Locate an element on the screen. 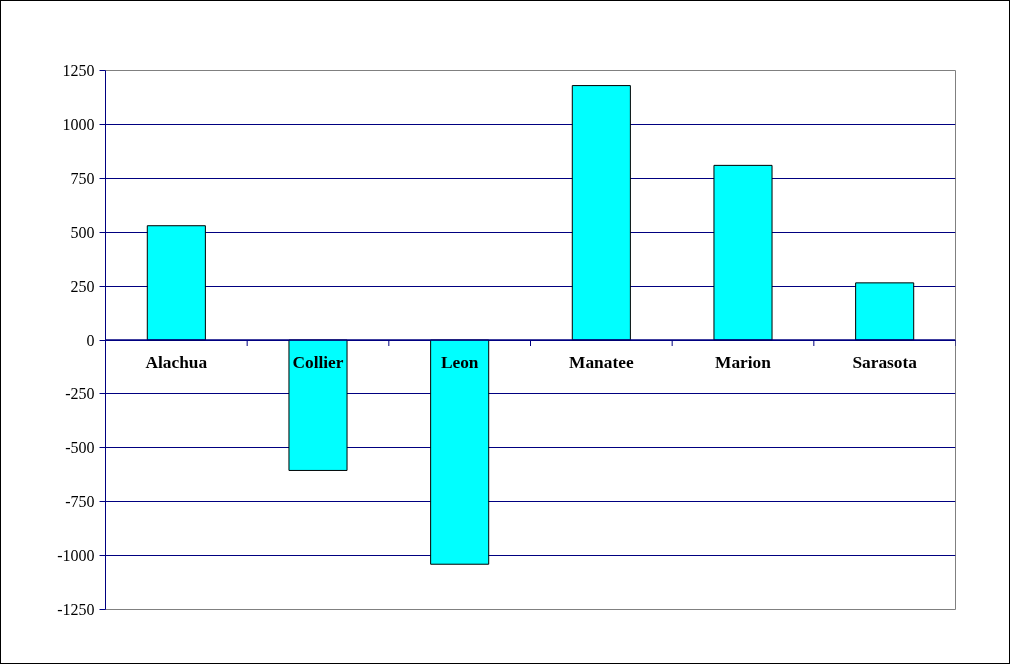 The height and width of the screenshot is (668, 1016). y-tick-label: 1250 is located at coordinates (78, 70).